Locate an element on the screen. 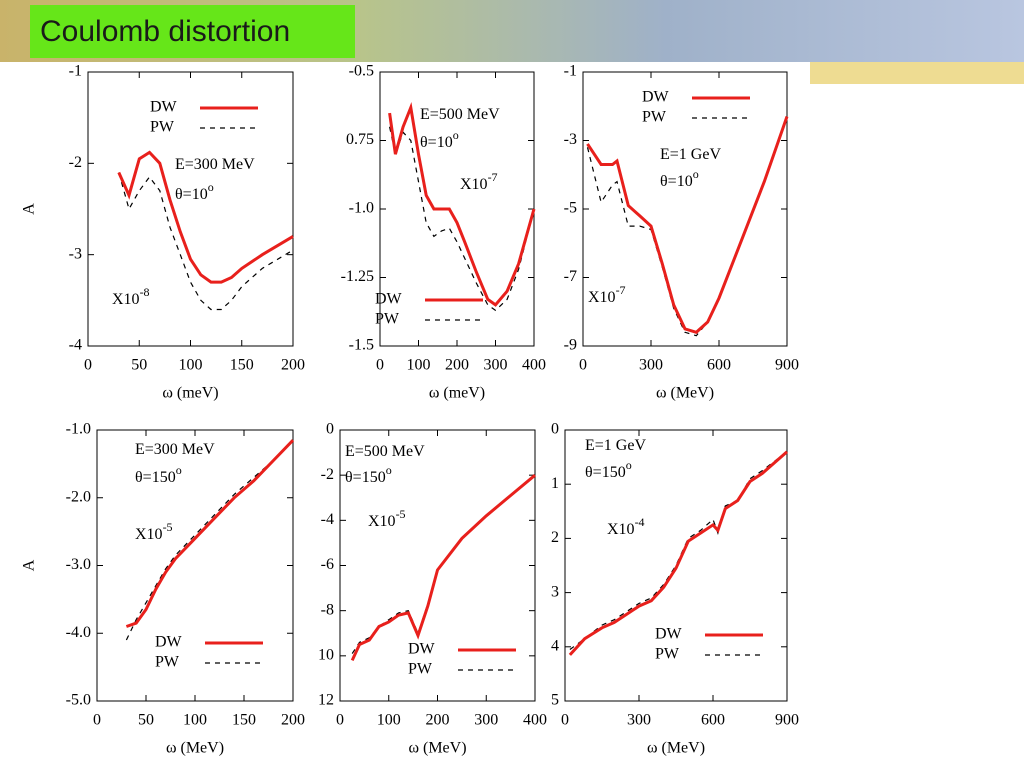  y-tick-label: 2 is located at coordinates (555, 537).